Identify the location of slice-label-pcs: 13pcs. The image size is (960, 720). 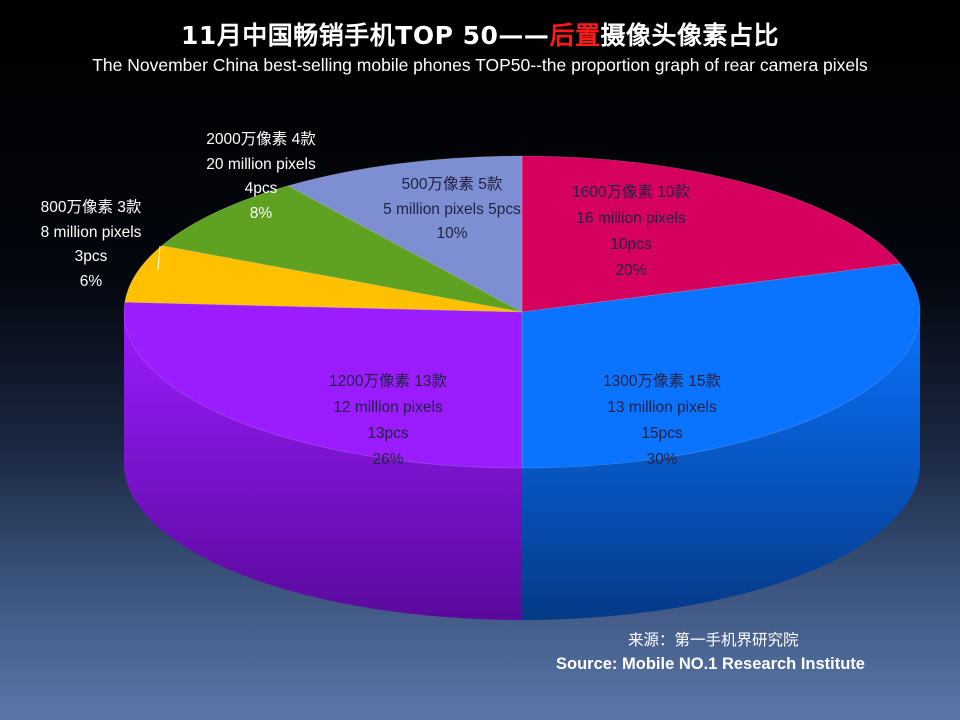
(388, 433).